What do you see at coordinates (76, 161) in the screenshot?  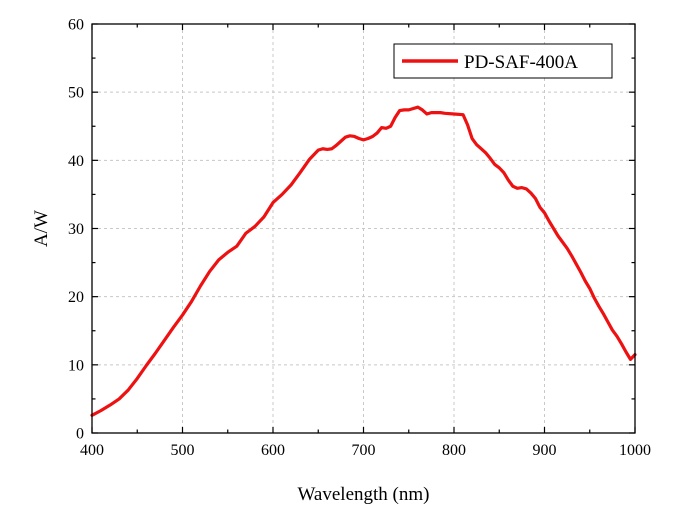 I see `y-tick-label-40: 40` at bounding box center [76, 161].